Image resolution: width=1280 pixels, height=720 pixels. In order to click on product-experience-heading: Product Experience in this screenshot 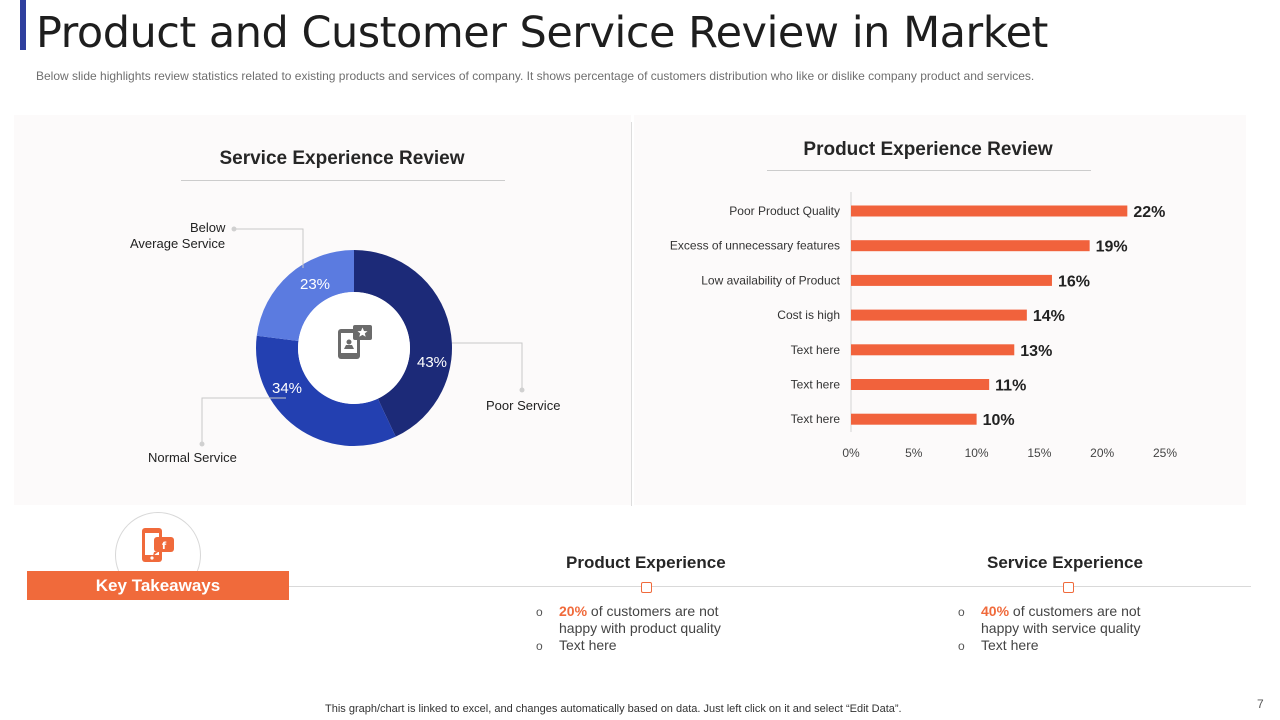, I will do `click(646, 562)`.